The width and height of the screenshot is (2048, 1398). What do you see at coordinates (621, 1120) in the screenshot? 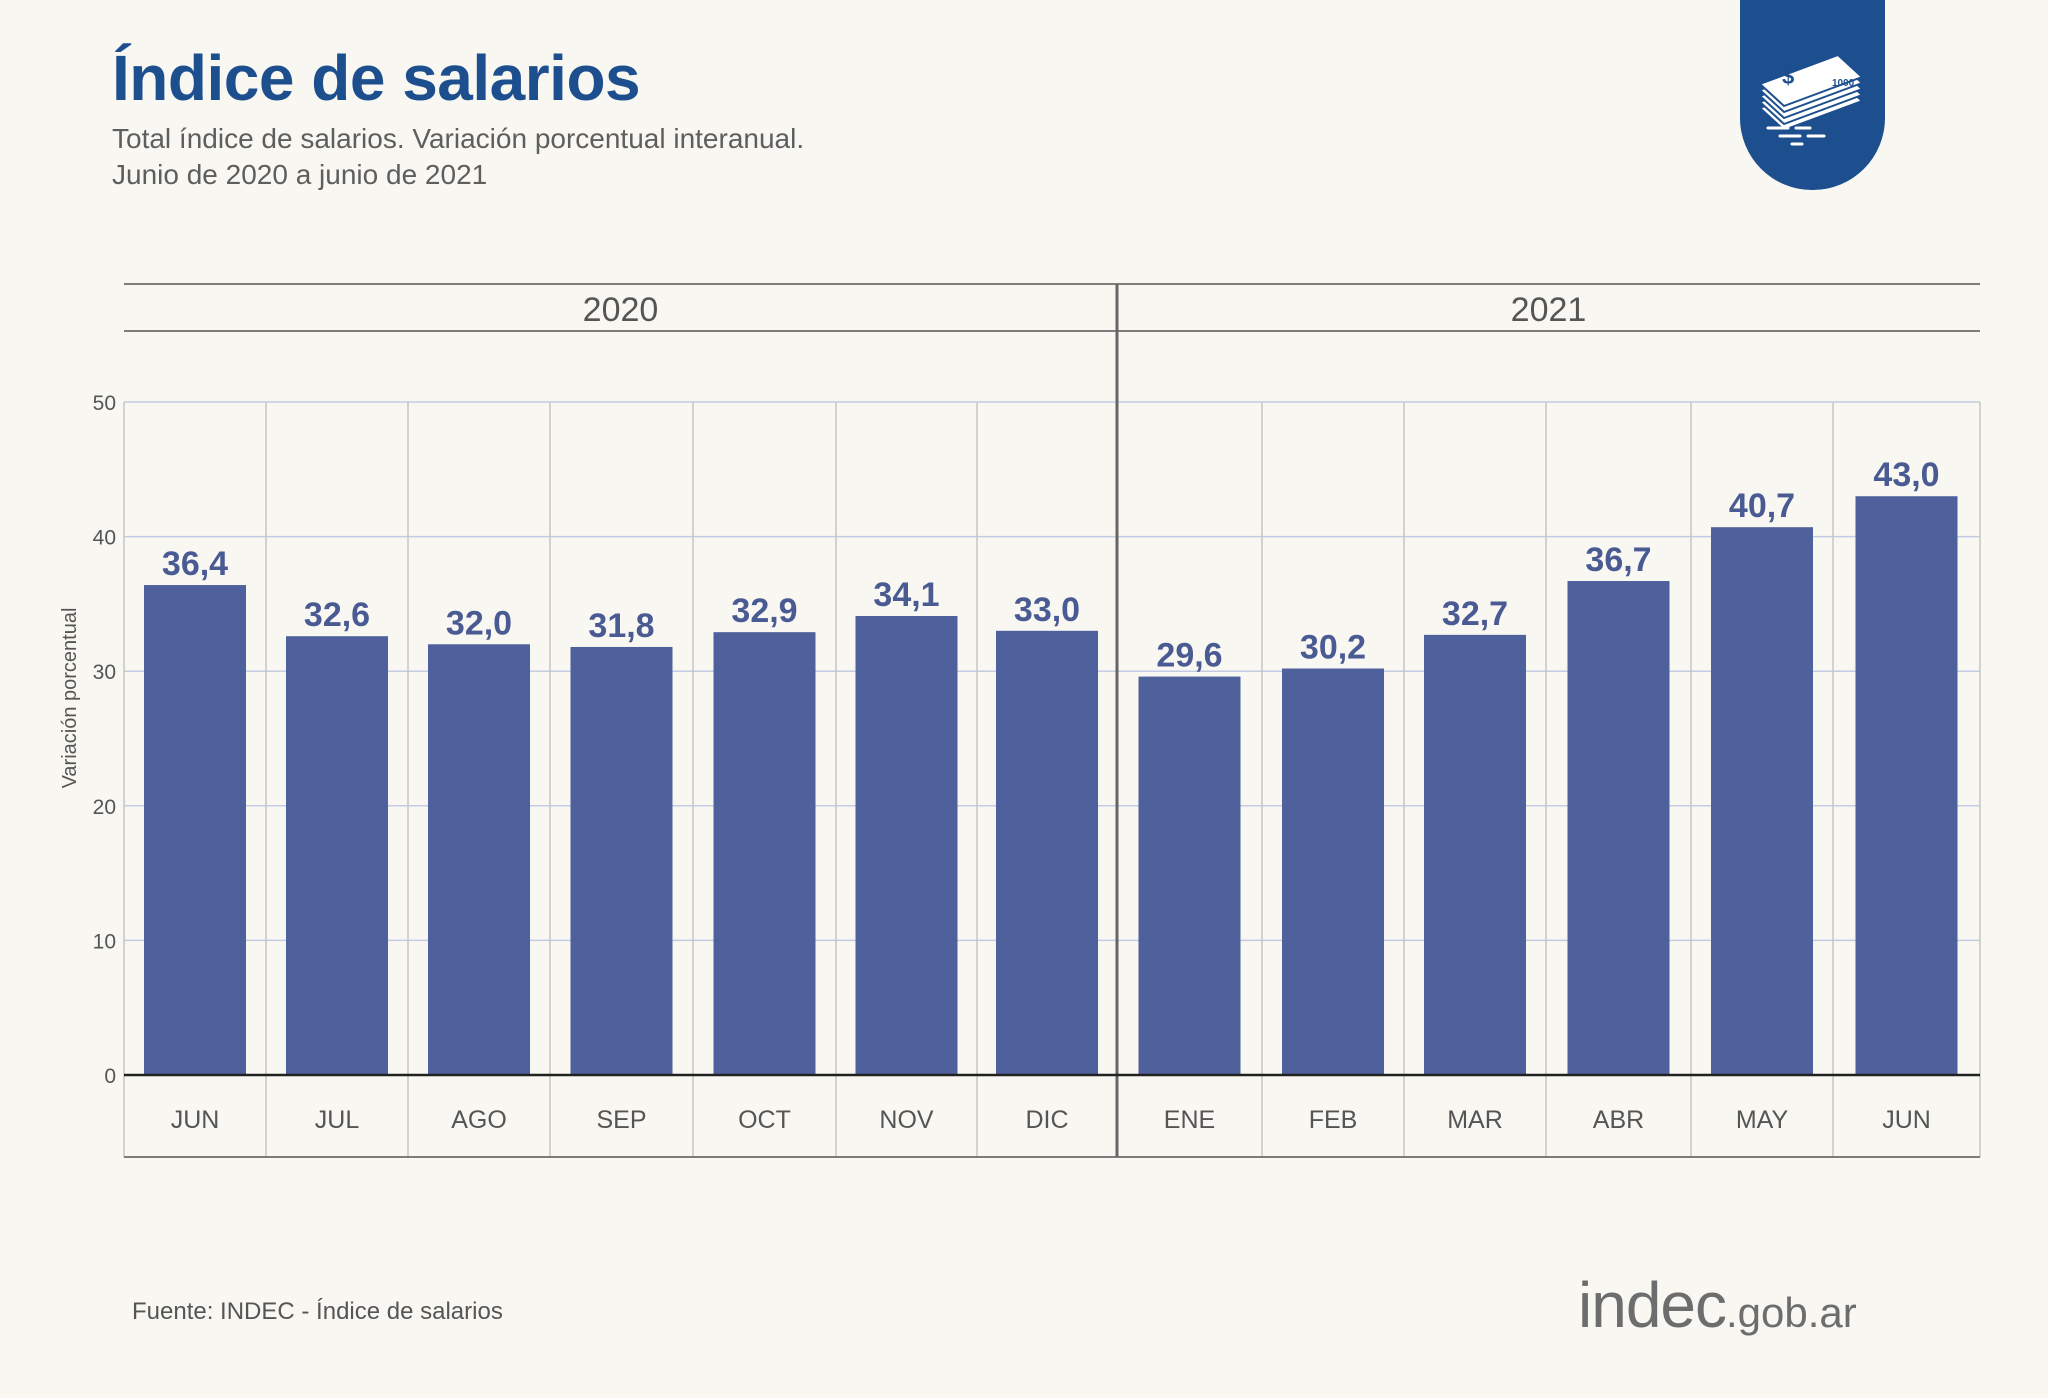
I see `x-tick-label: SEP` at bounding box center [621, 1120].